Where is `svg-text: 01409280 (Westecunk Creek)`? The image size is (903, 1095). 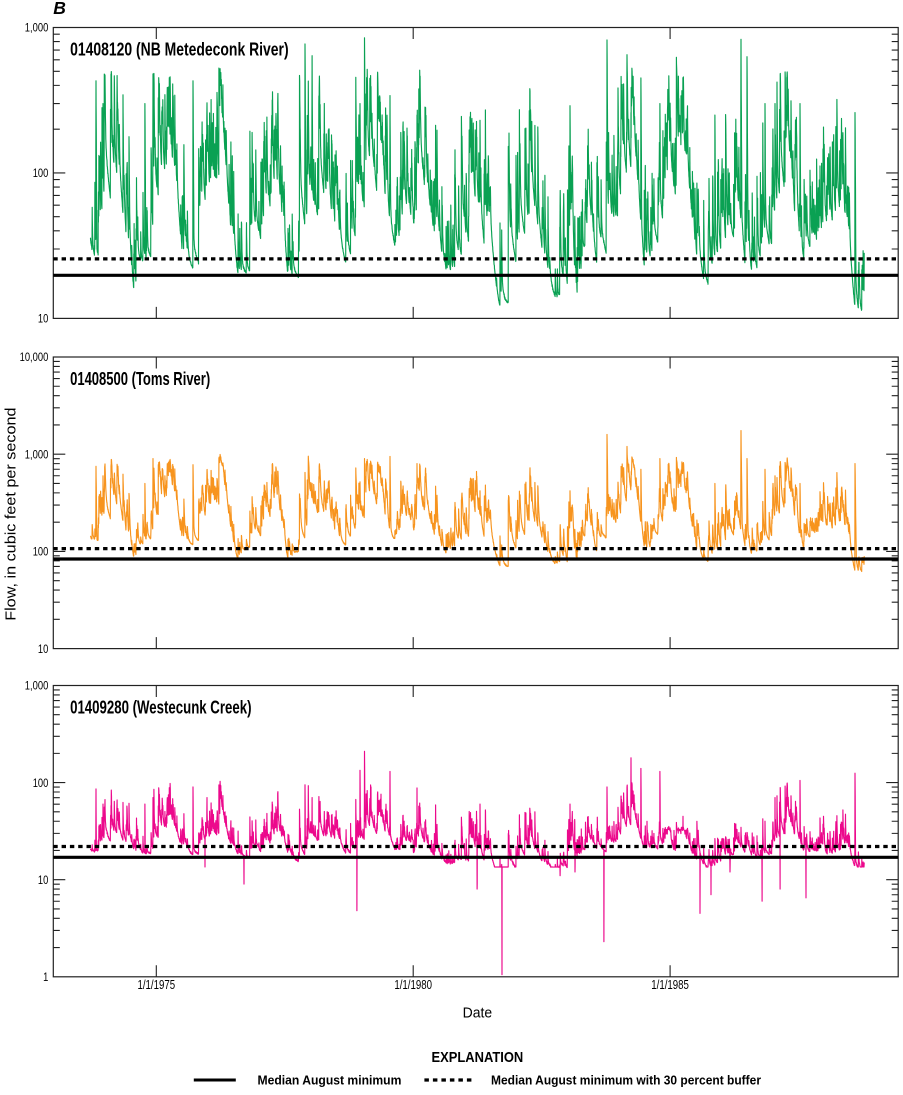 svg-text: 01409280 (Westecunk Creek) is located at coordinates (160, 708).